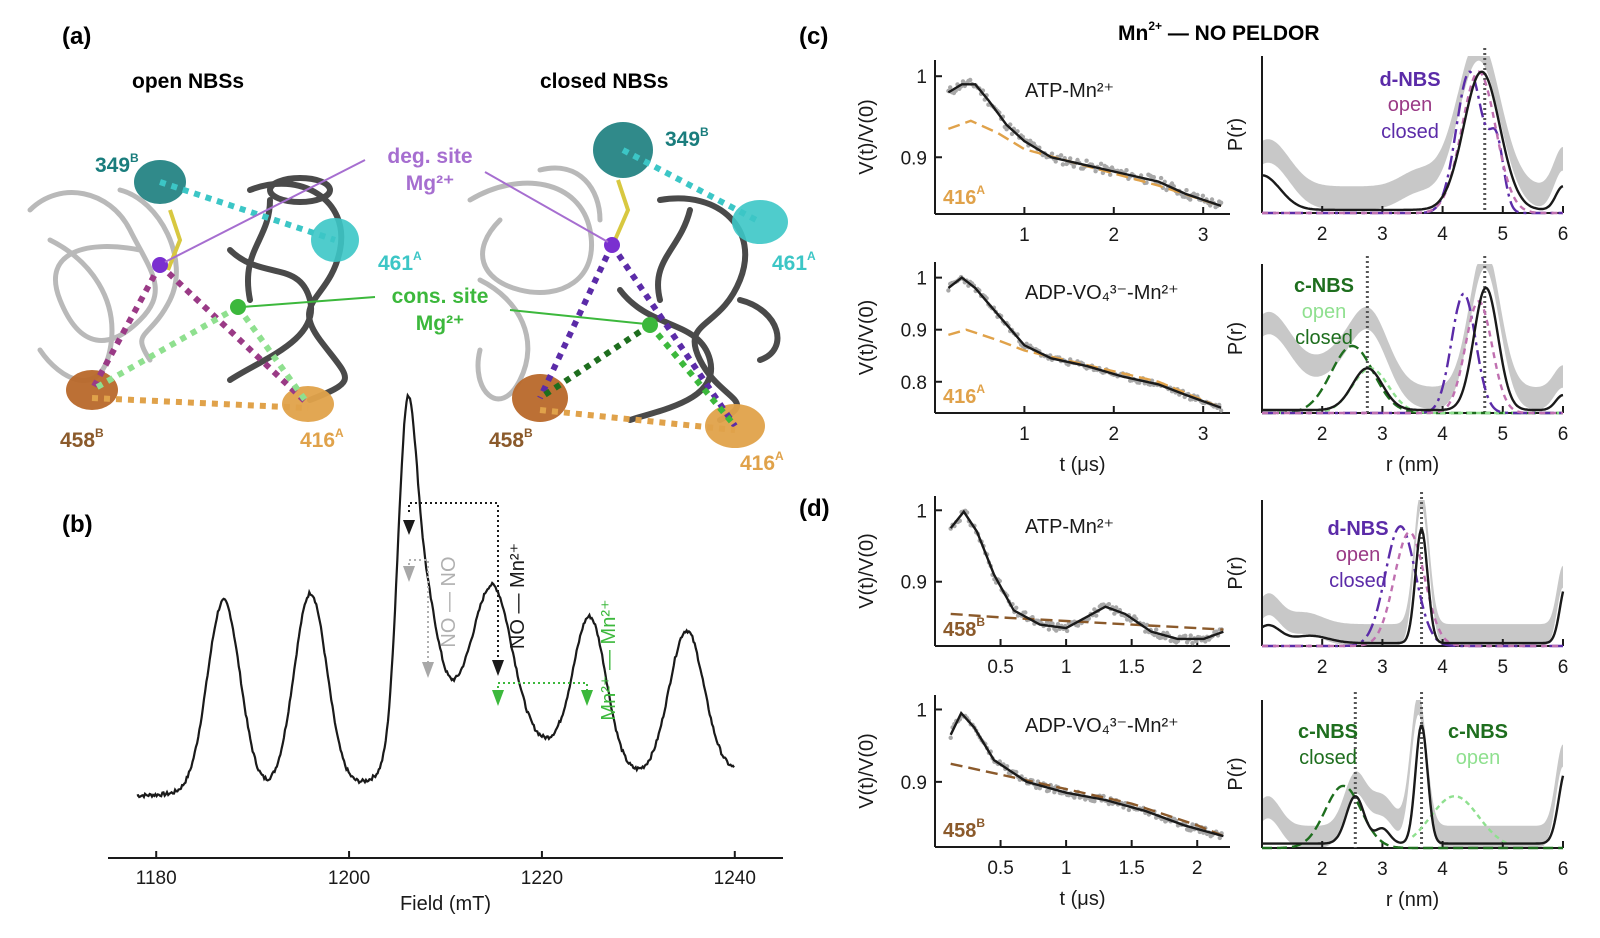  What do you see at coordinates (156, 878) in the screenshot?
I see `xtick-label-b: 1180` at bounding box center [156, 878].